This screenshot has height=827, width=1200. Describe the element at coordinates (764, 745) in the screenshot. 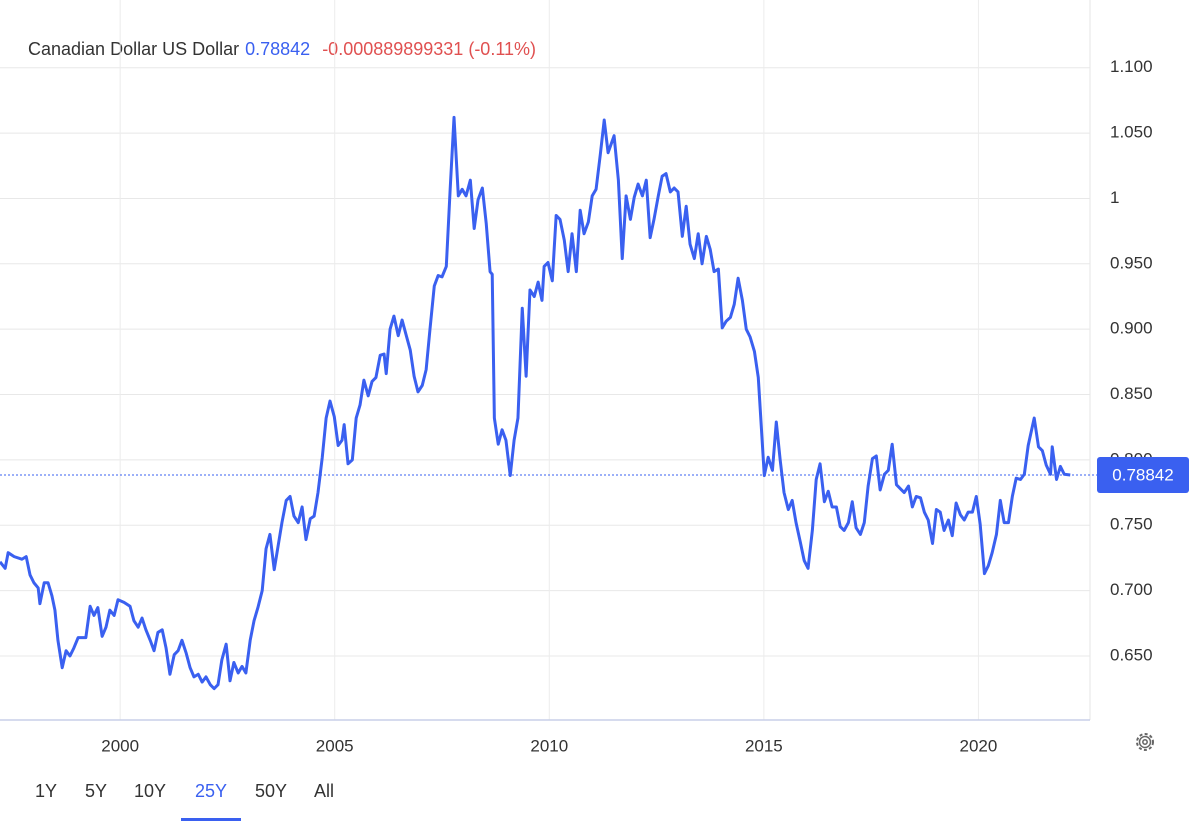

I see `x-tick-label: 2015` at that location.